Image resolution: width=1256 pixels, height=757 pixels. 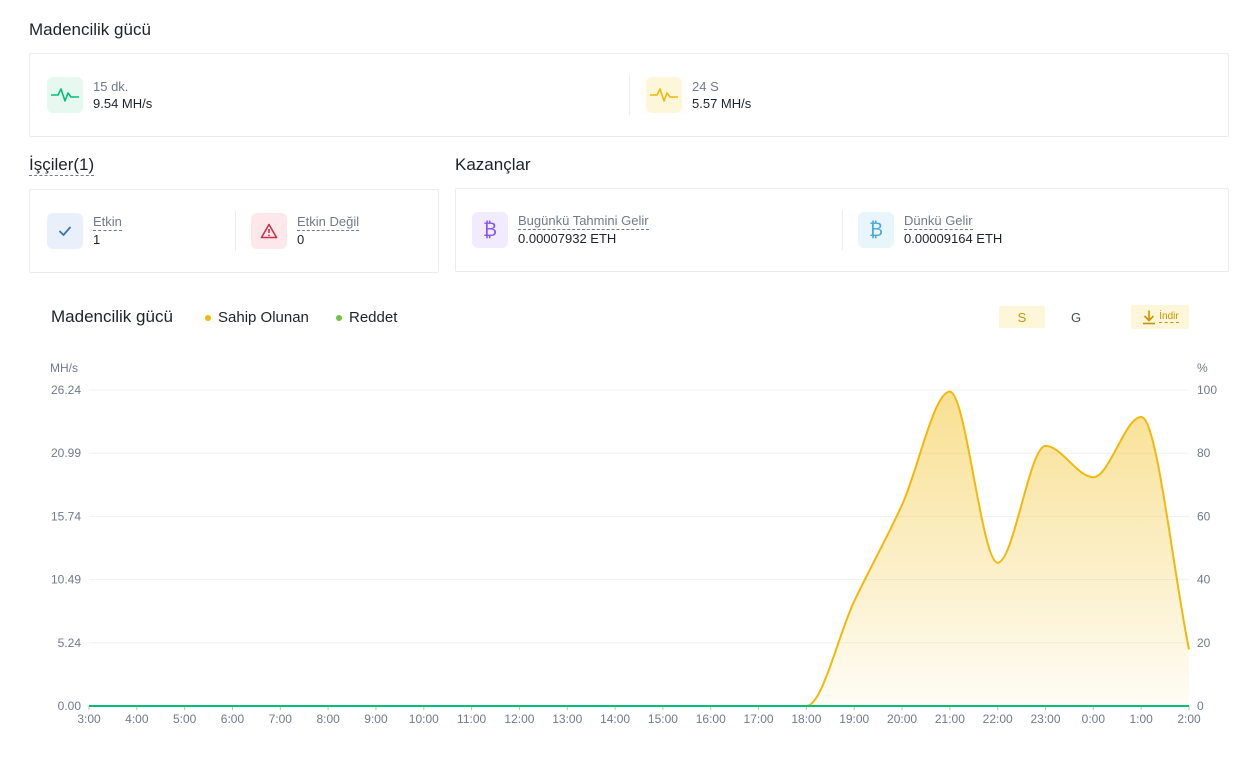 I want to click on stat-value: 0.00007932 ETH, so click(x=567, y=238).